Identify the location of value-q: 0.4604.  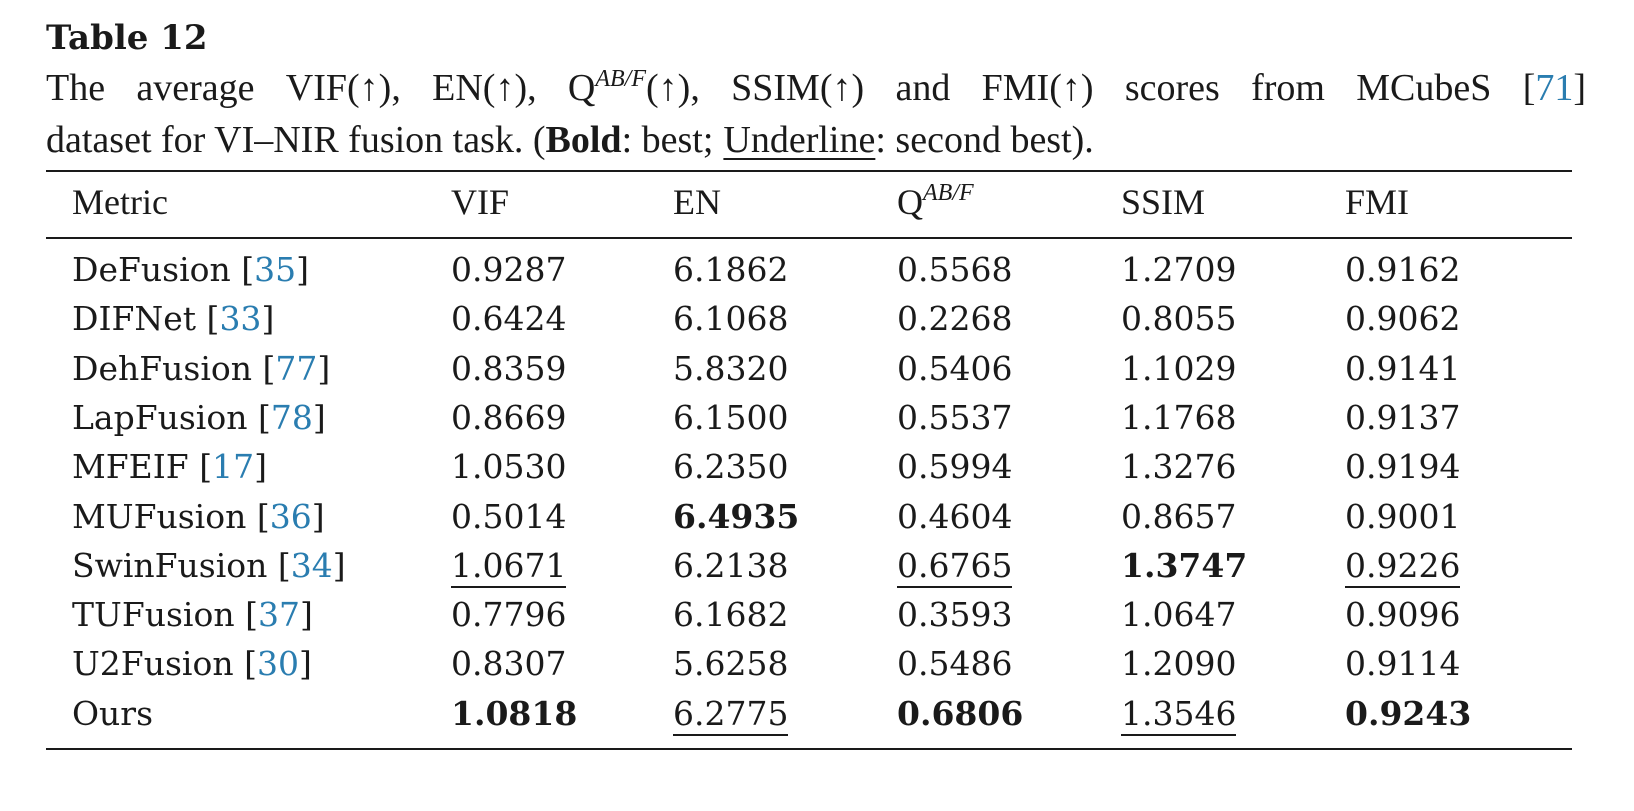
(955, 516).